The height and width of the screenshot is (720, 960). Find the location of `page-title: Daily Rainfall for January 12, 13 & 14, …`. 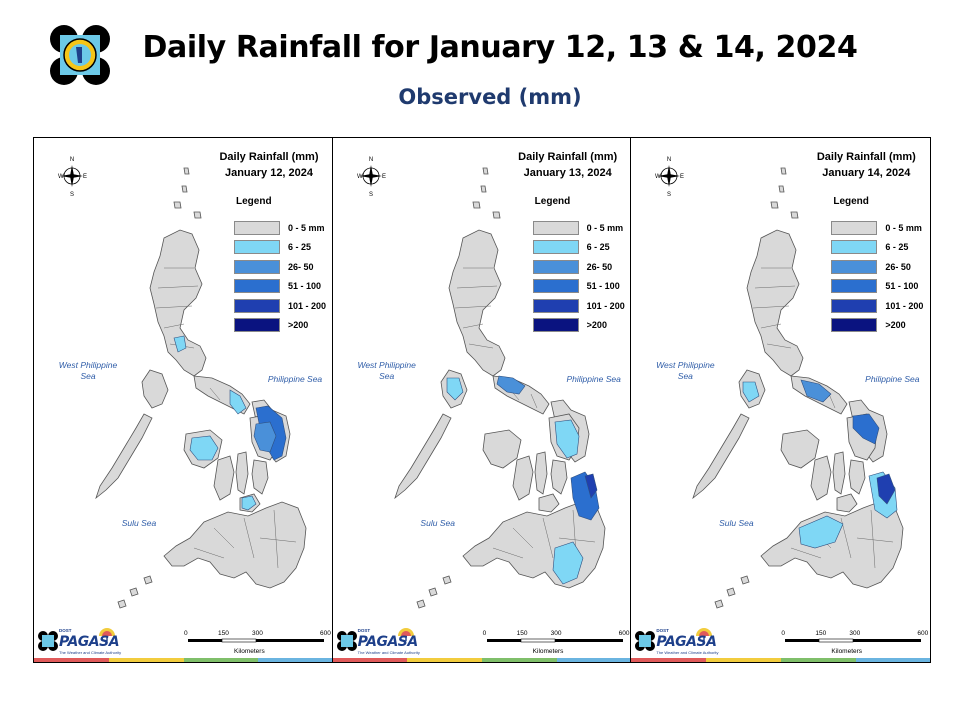

page-title: Daily Rainfall for January 12, 13 & 14, … is located at coordinates (500, 47).